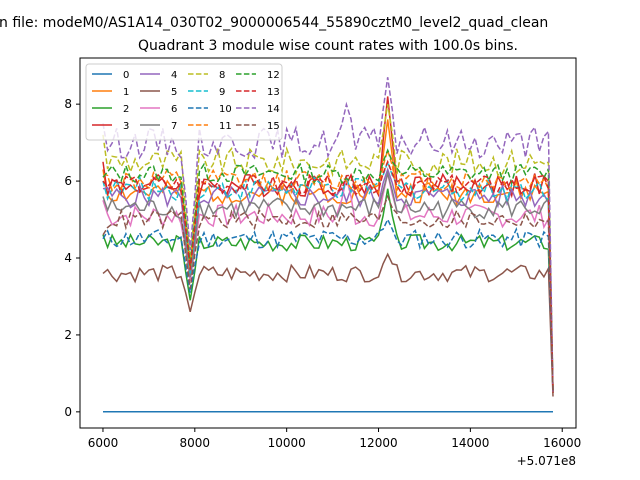  I want to click on x-axis-offset-label: +5.071e8, so click(546, 461).